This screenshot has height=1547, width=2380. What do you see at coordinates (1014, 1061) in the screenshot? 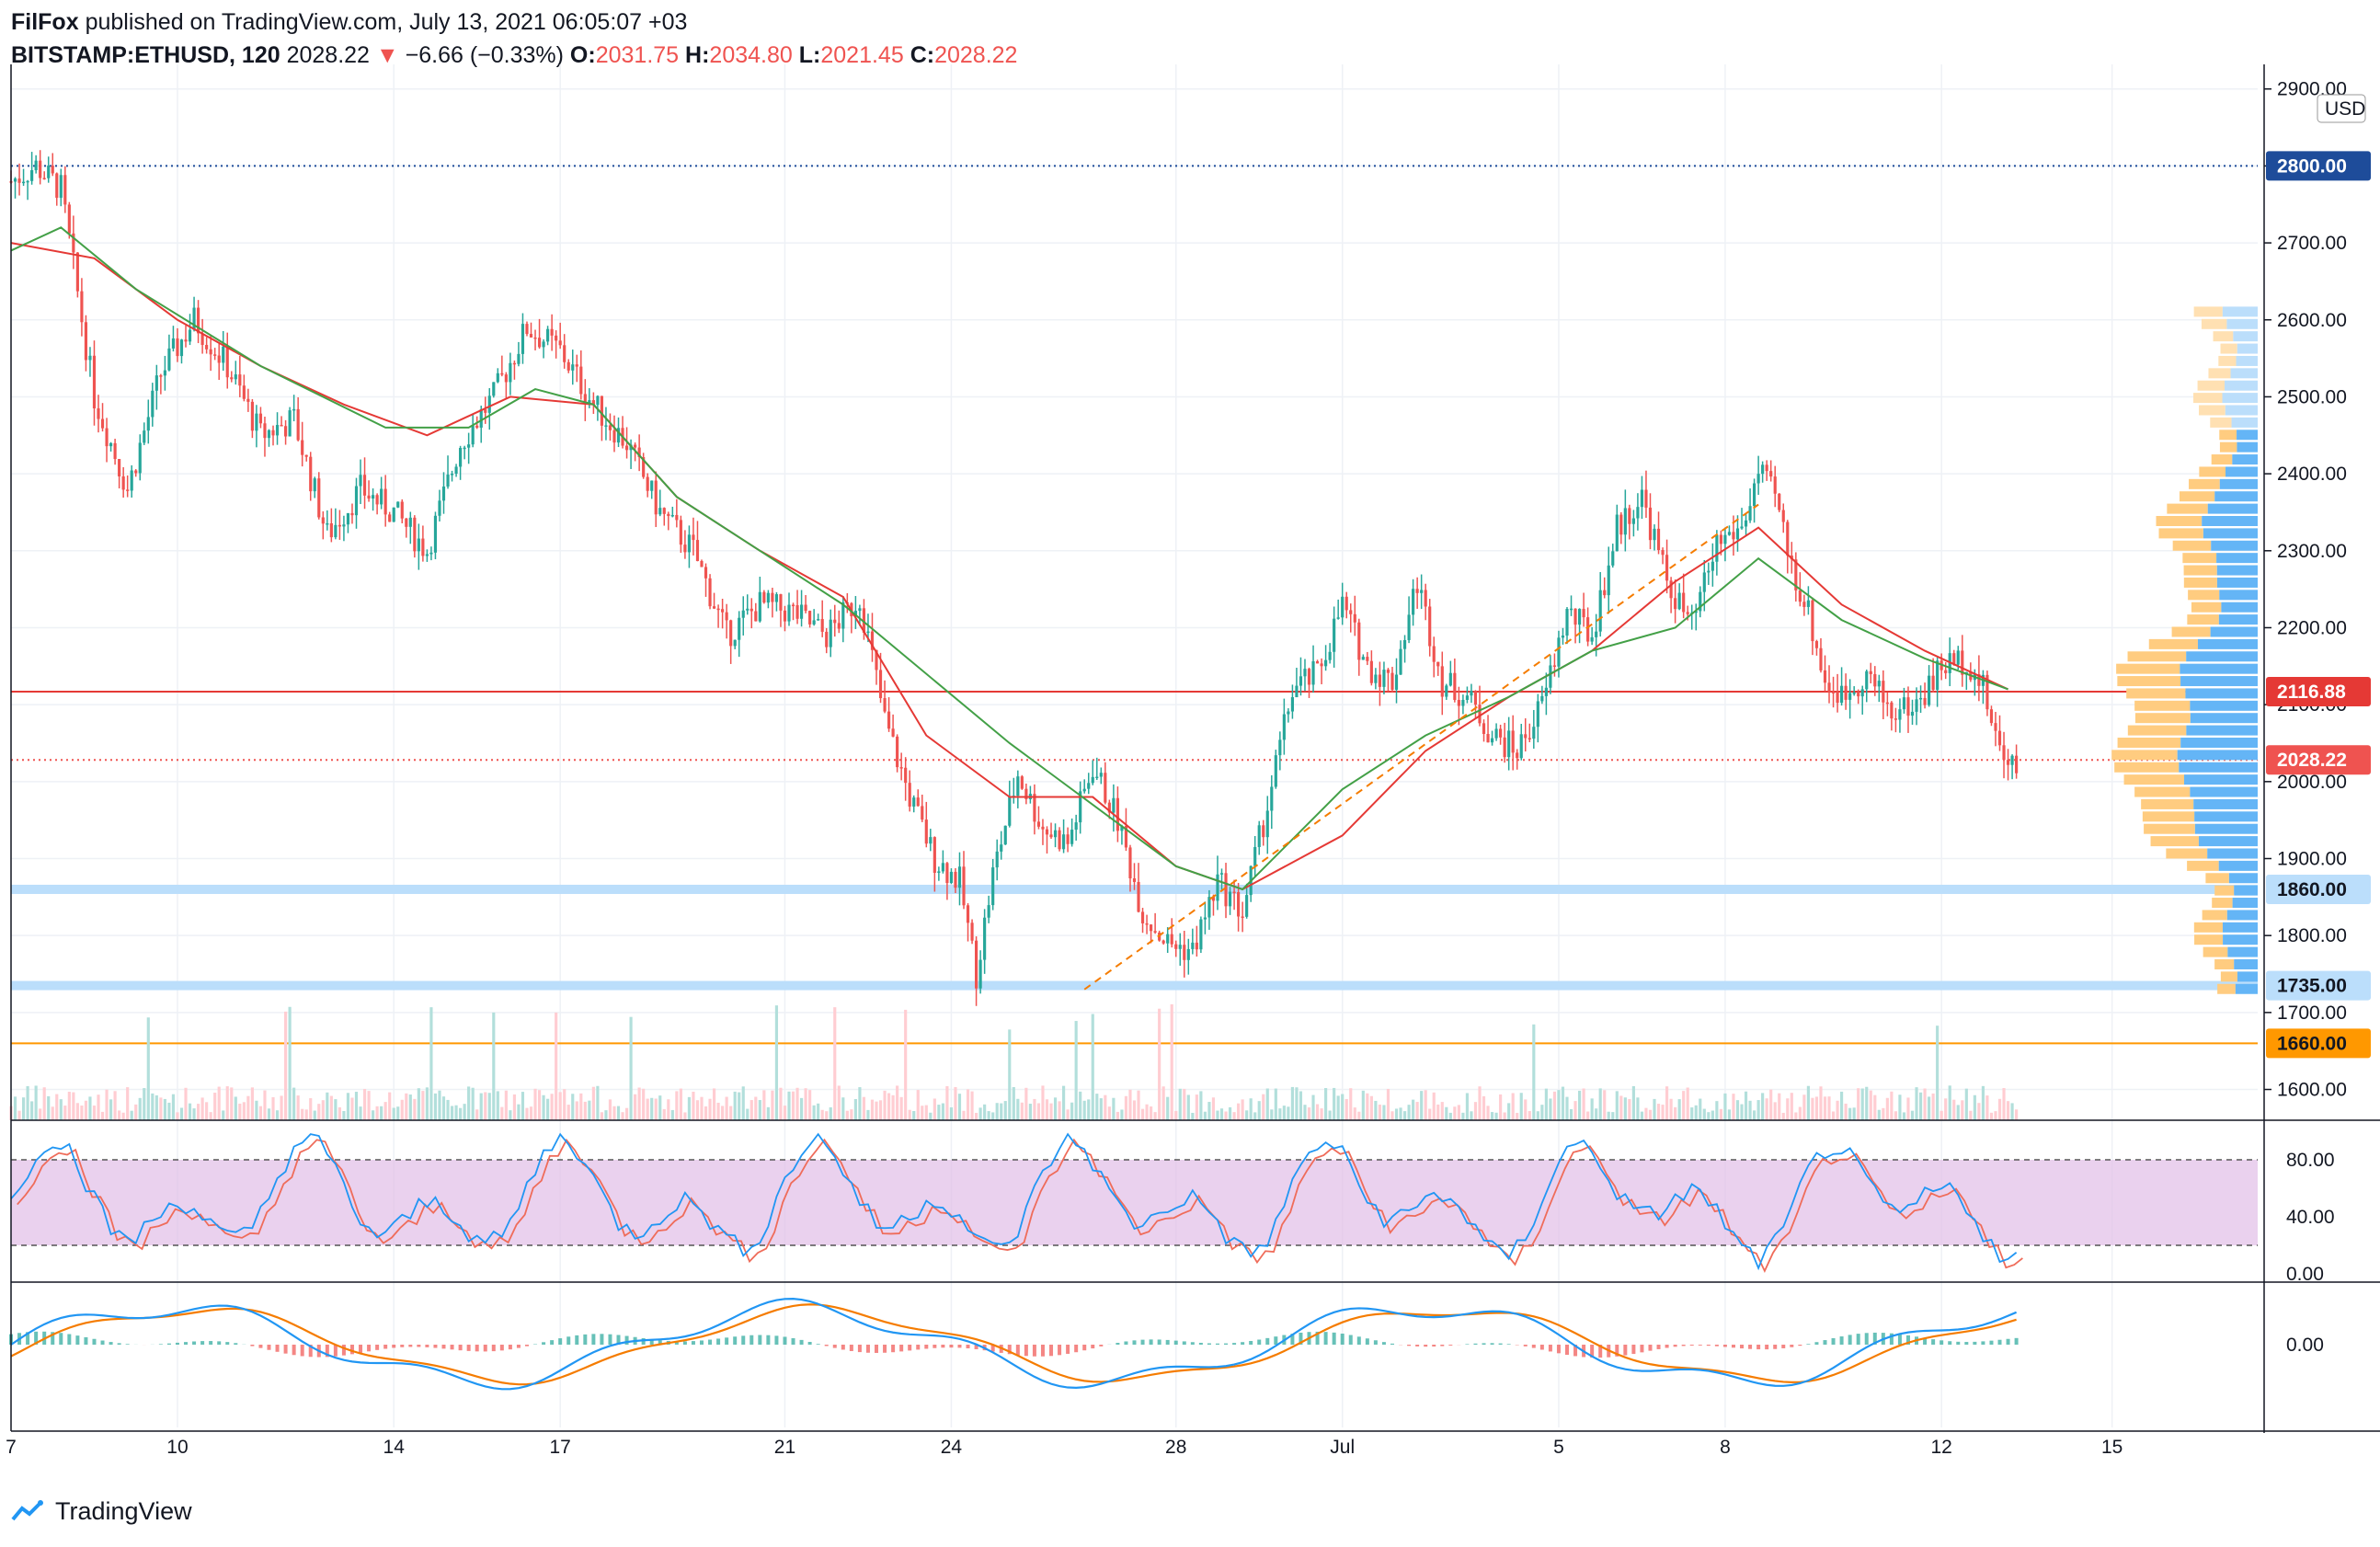
I see `volume-bars` at bounding box center [1014, 1061].